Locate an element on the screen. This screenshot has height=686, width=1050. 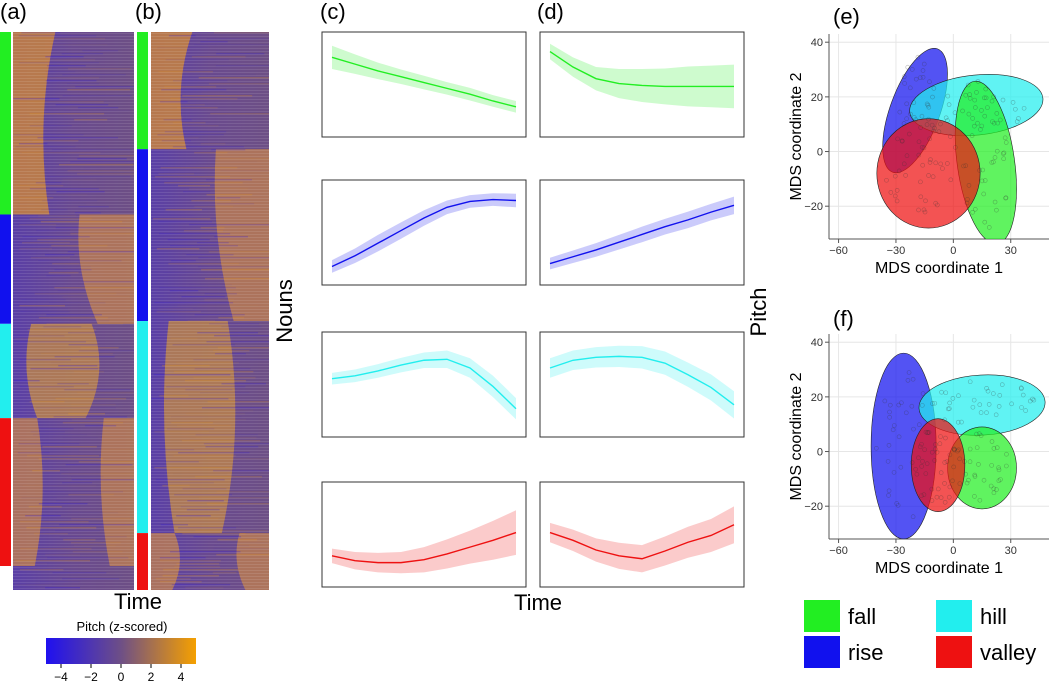
line-panel-frame-rise is located at coordinates (642, 232).